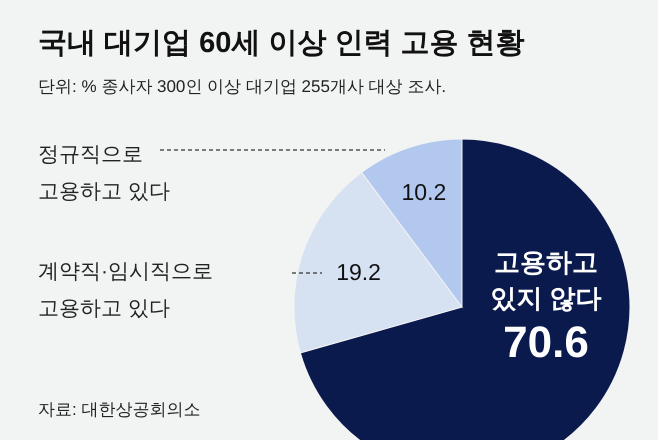 This screenshot has height=440, width=658. I want to click on slice-label: 고용하고 있지 않다, so click(546, 280).